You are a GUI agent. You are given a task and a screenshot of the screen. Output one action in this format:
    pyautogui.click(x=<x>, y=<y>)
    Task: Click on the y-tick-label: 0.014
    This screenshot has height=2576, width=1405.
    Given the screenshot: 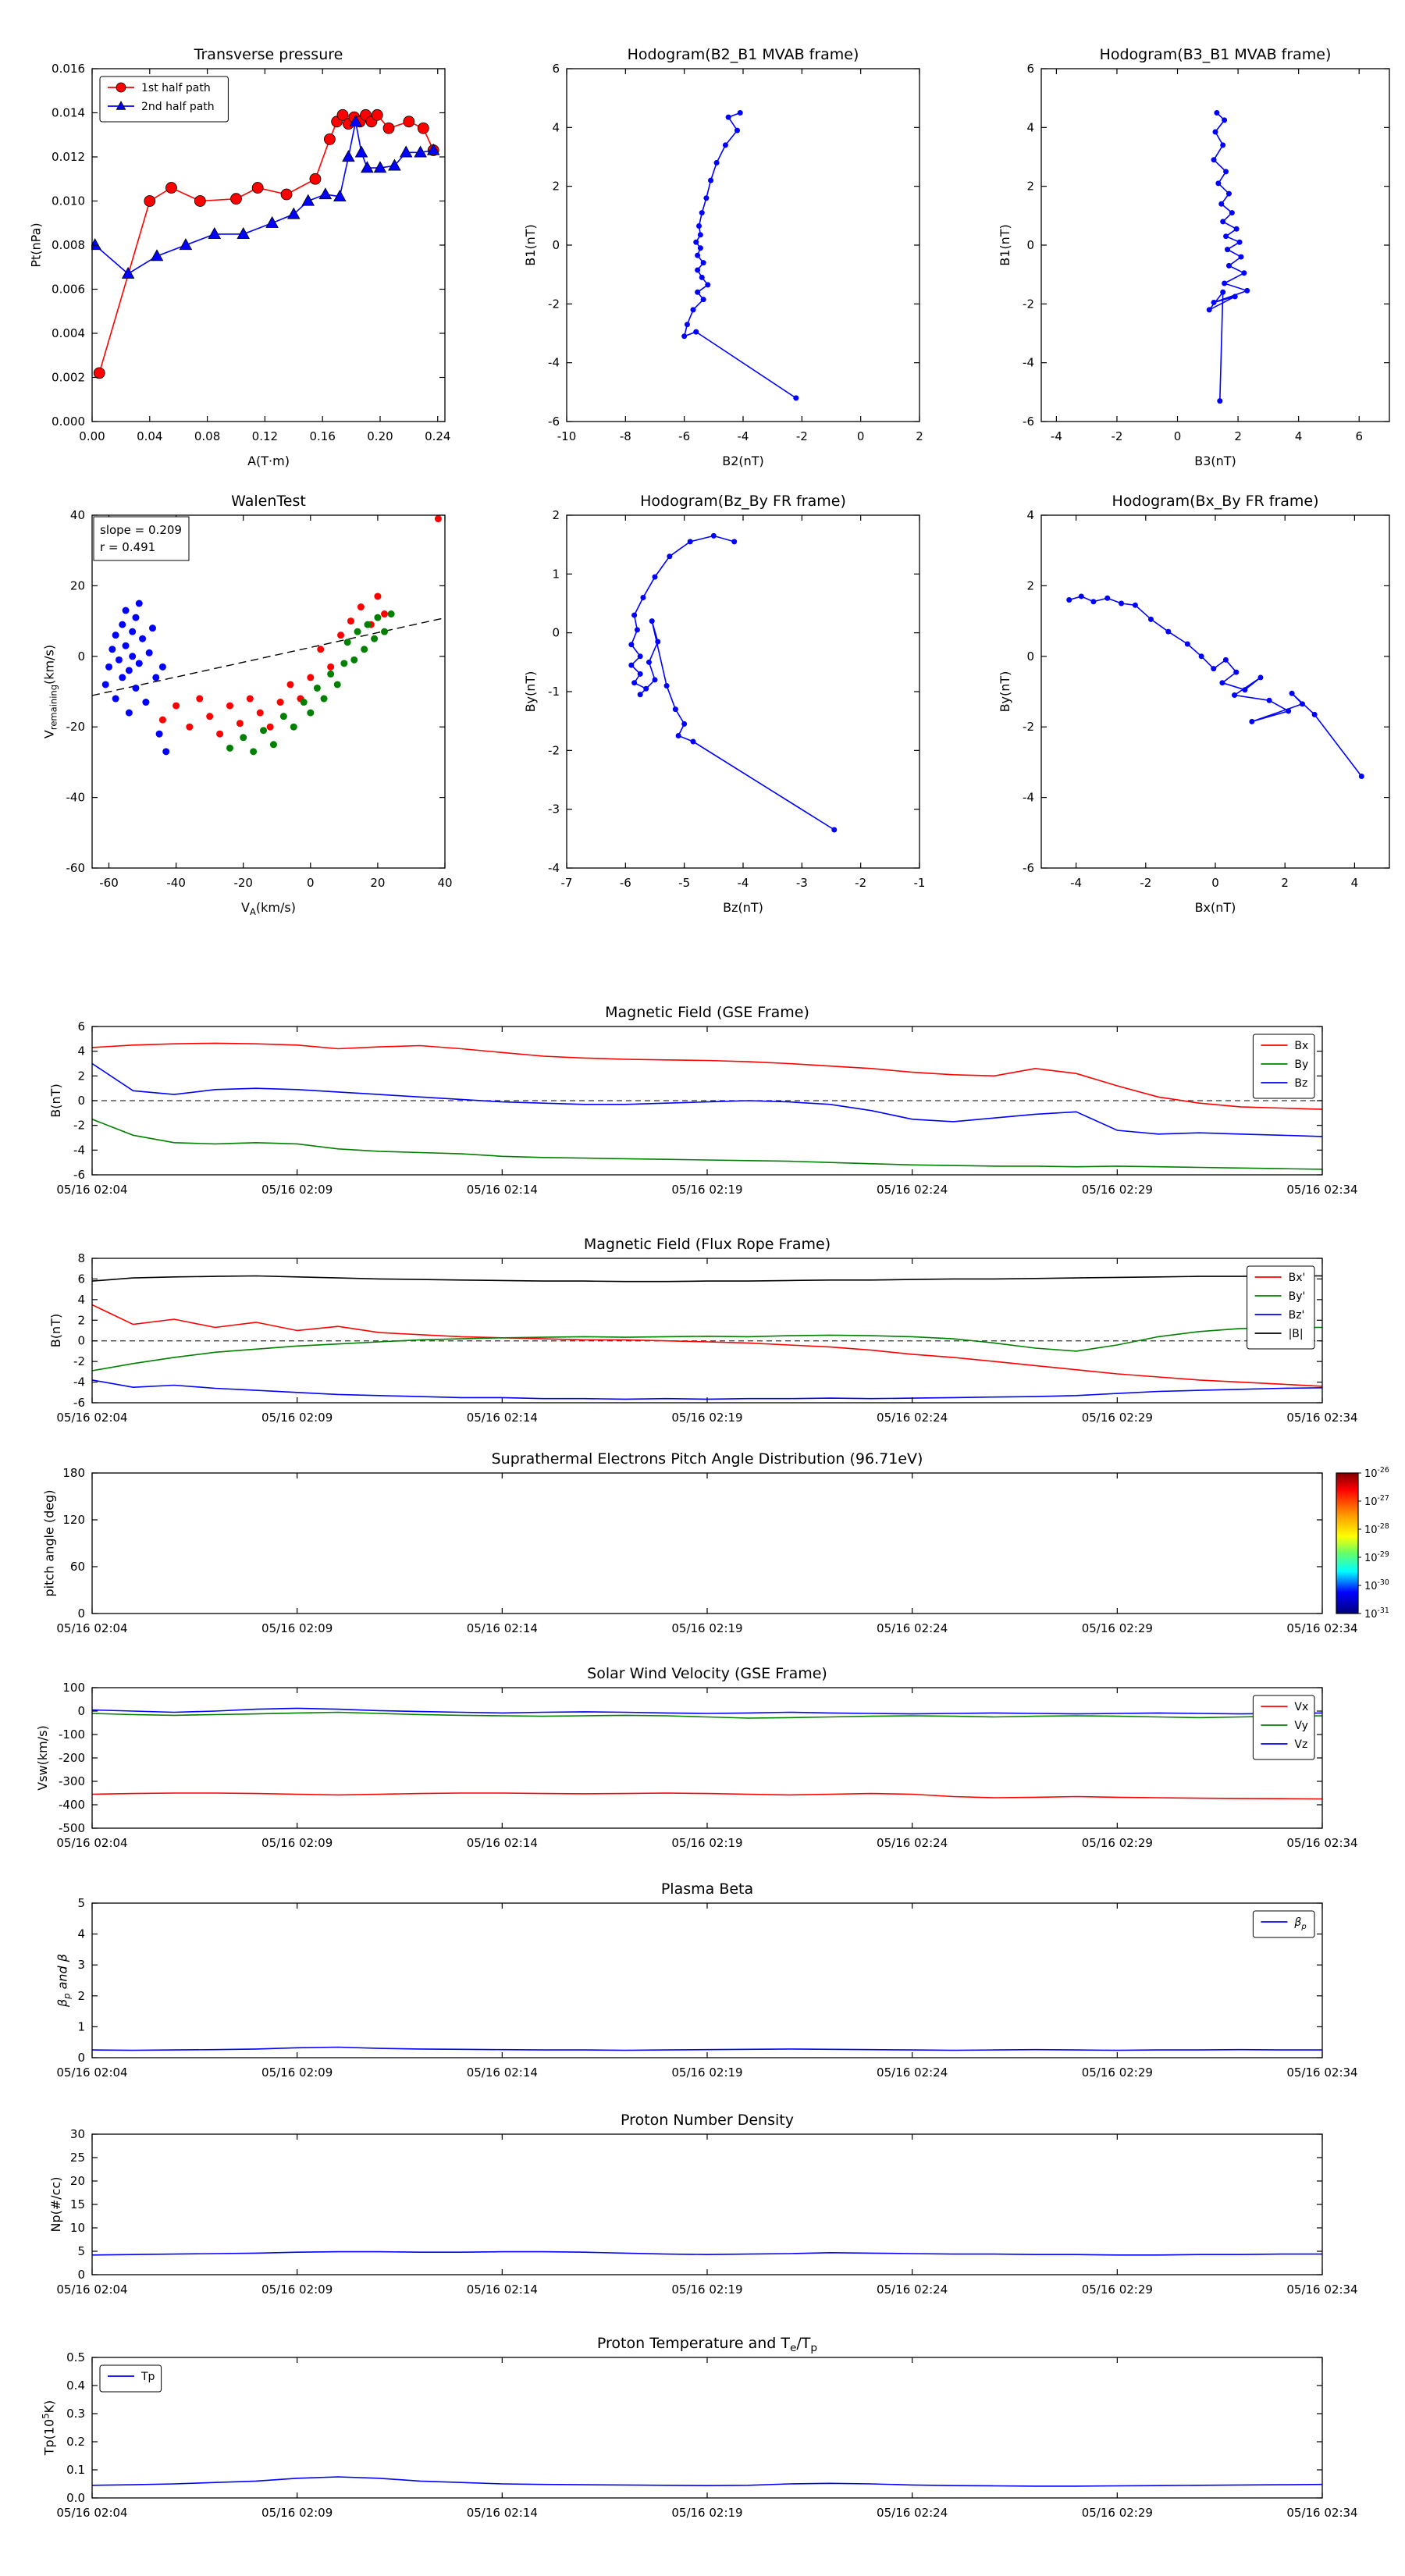 What is the action you would take?
    pyautogui.click(x=68, y=113)
    